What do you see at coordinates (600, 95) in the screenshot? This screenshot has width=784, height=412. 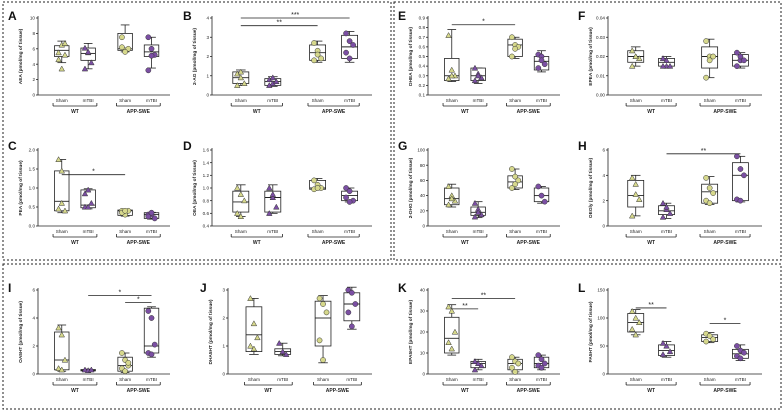 I see `y-tick-label: 0.00` at bounding box center [600, 95].